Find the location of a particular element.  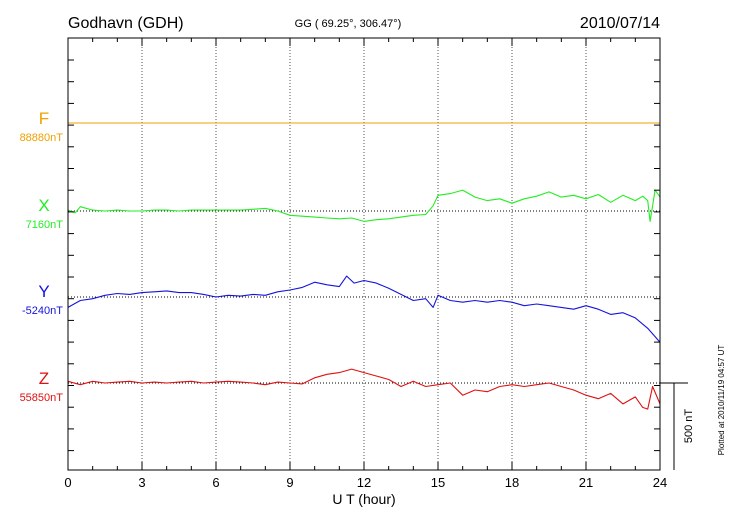

station-title: Godhavn (GDH) is located at coordinates (126, 23).